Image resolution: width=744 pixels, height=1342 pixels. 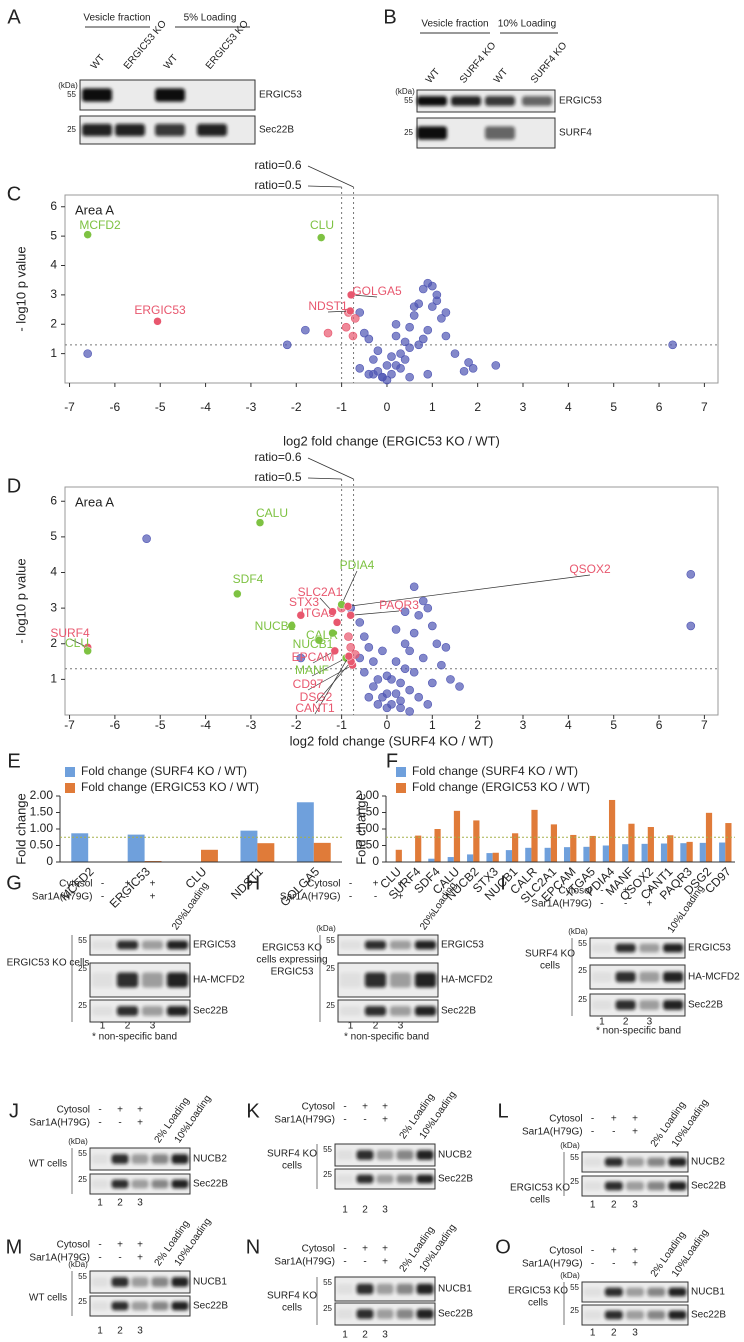 What do you see at coordinates (523, 407) in the screenshot?
I see `x-tick-label: 3` at bounding box center [523, 407].